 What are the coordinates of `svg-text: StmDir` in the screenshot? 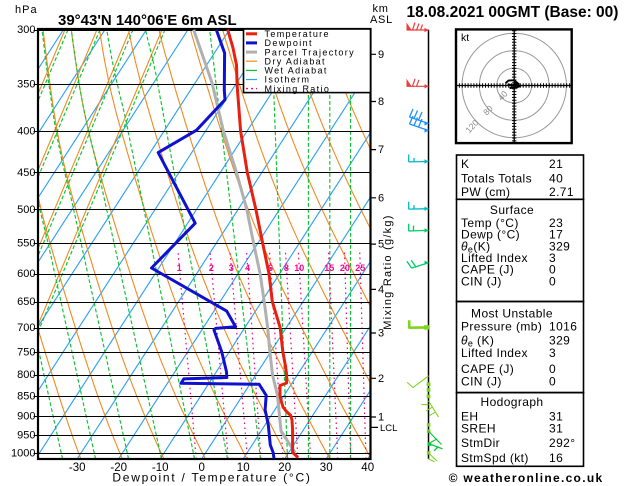 It's located at (480, 443).